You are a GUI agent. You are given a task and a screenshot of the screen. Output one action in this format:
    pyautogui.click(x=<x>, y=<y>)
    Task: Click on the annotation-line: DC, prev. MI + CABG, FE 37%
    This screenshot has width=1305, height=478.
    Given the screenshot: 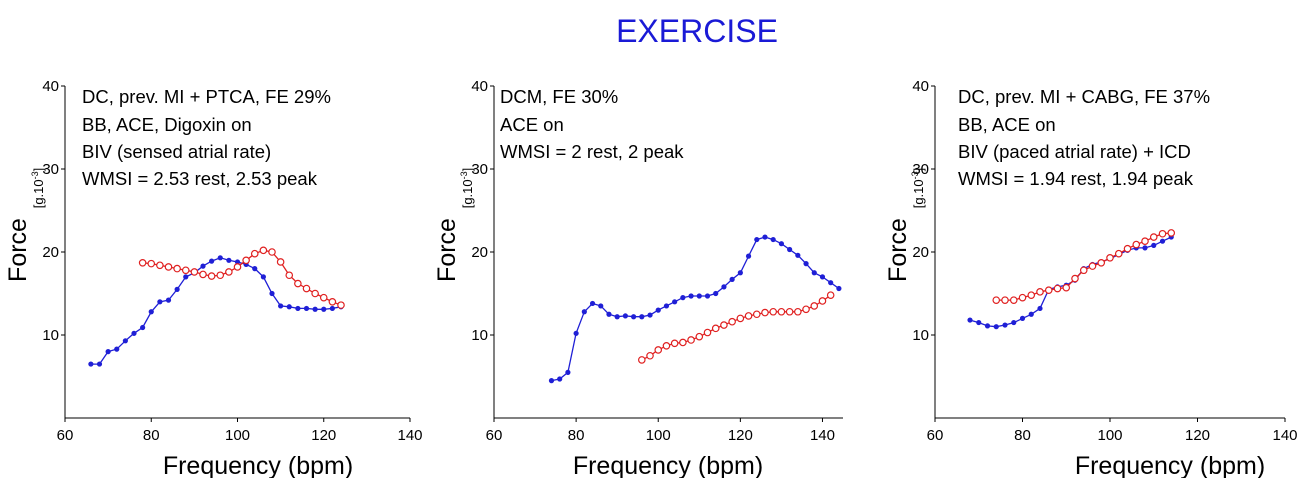 What is the action you would take?
    pyautogui.click(x=1084, y=96)
    